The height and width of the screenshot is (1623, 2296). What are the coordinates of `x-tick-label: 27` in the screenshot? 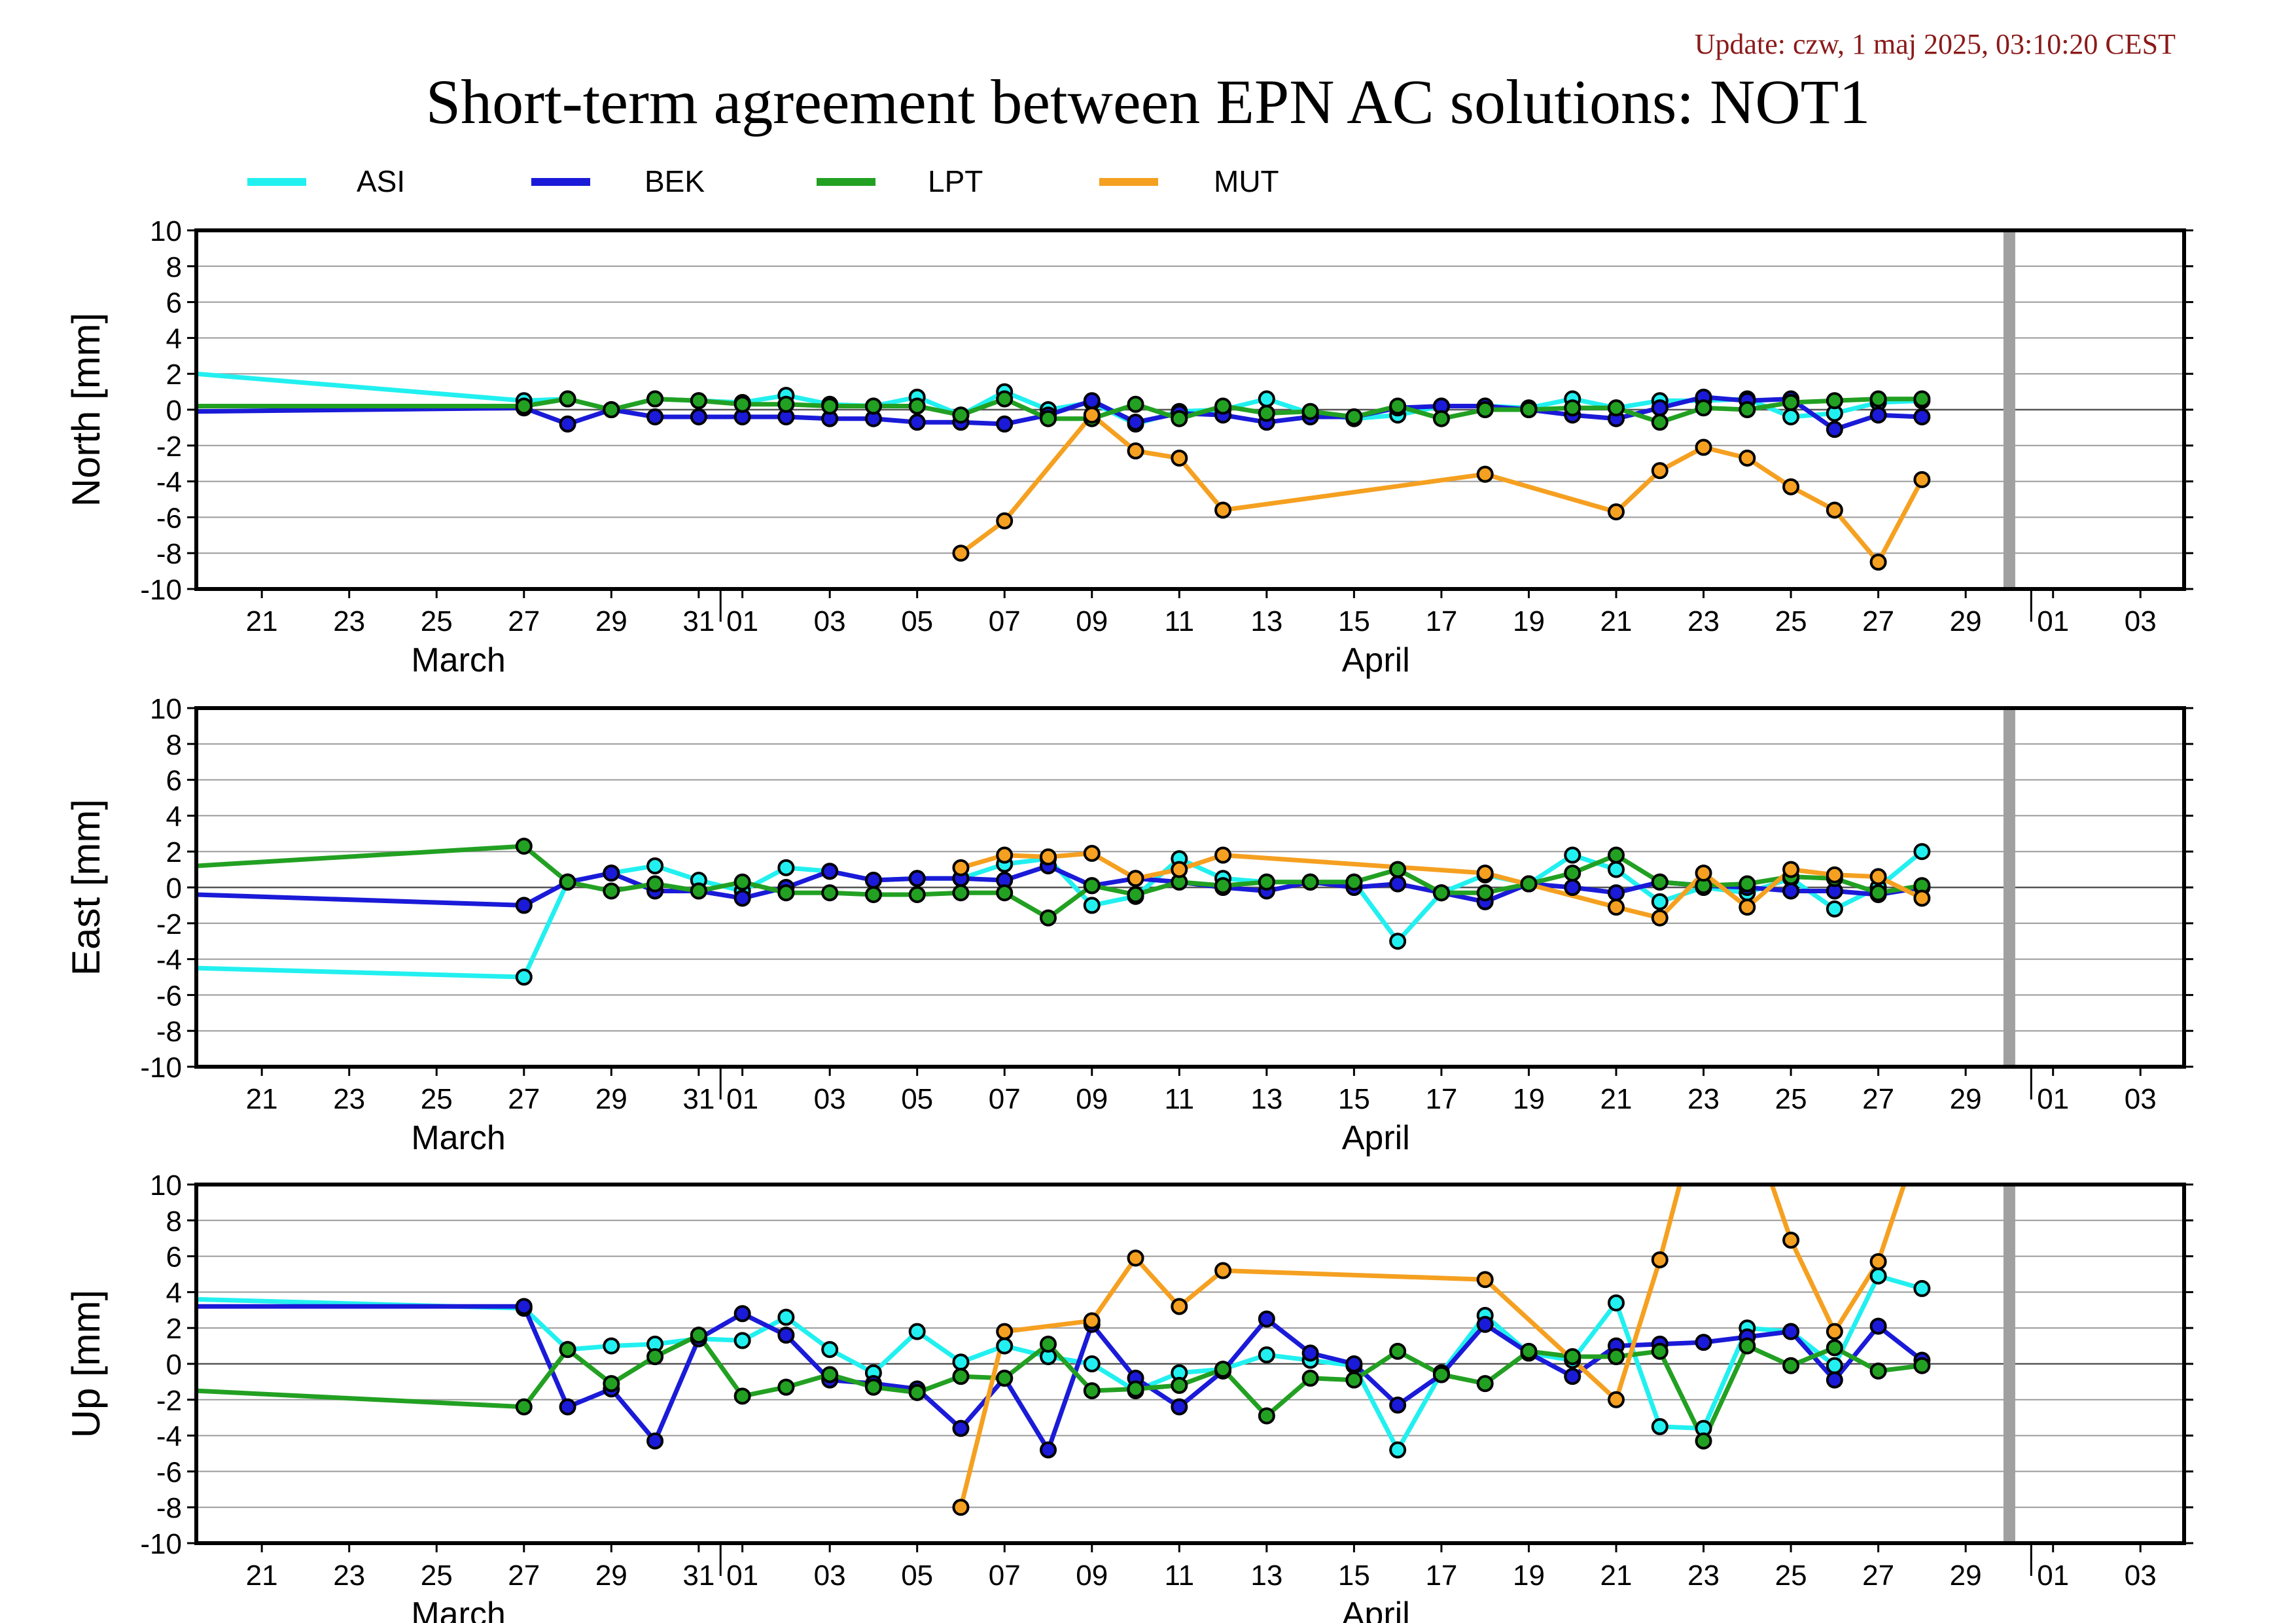 It's located at (1878, 1576).